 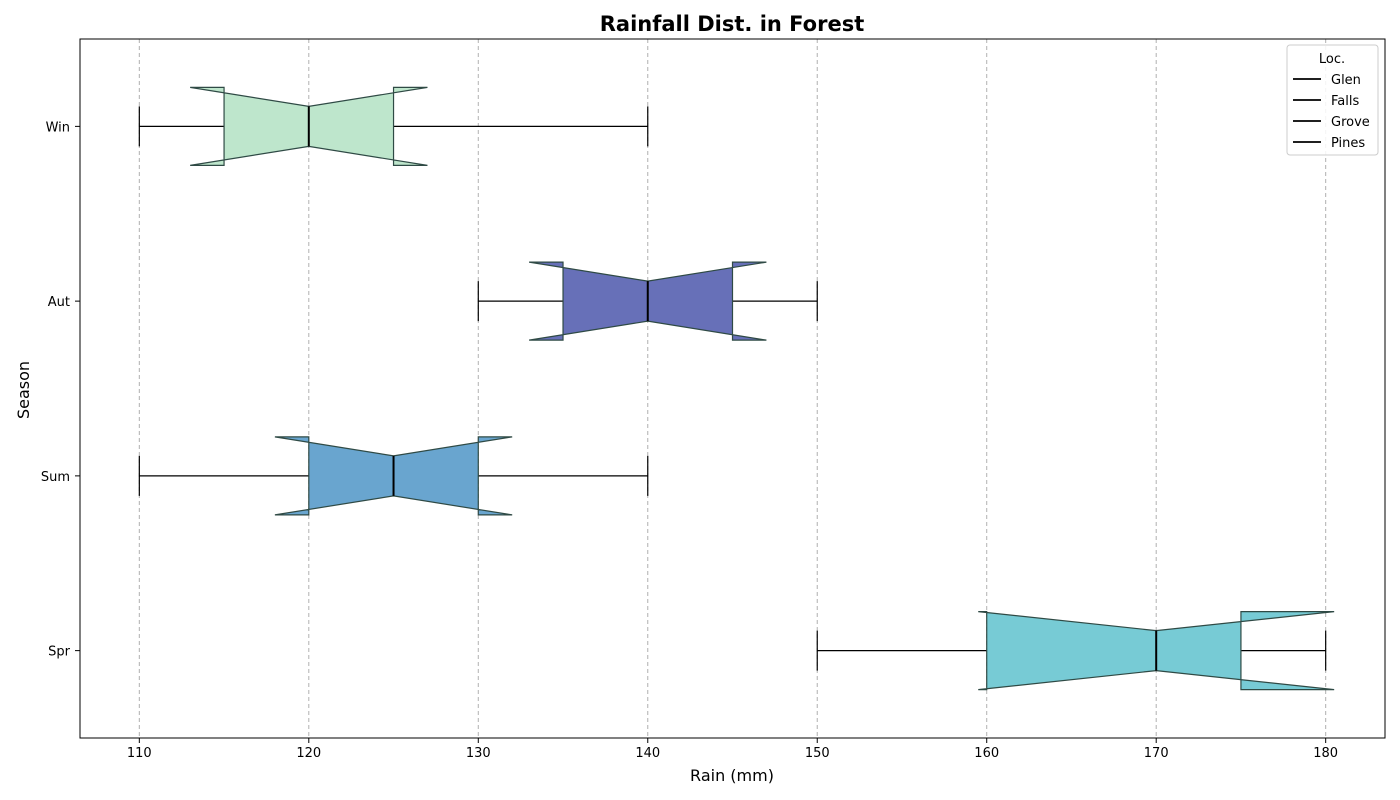 I want to click on box-win, so click(x=393, y=126).